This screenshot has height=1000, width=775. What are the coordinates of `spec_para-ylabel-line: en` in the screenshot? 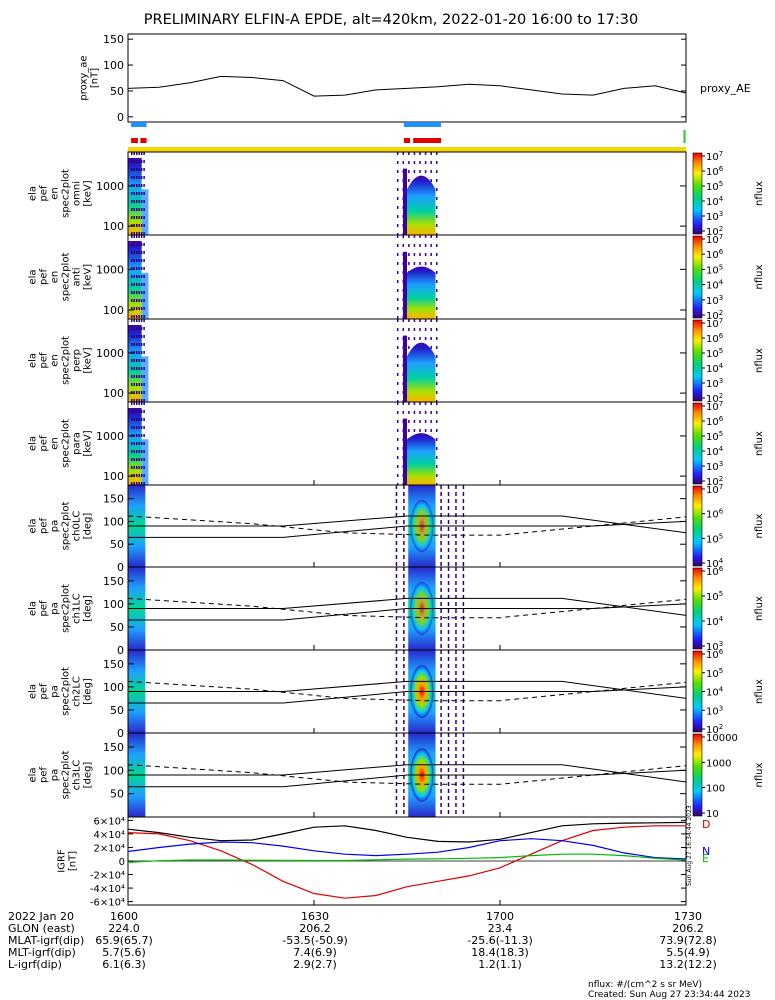 It's located at (55, 443).